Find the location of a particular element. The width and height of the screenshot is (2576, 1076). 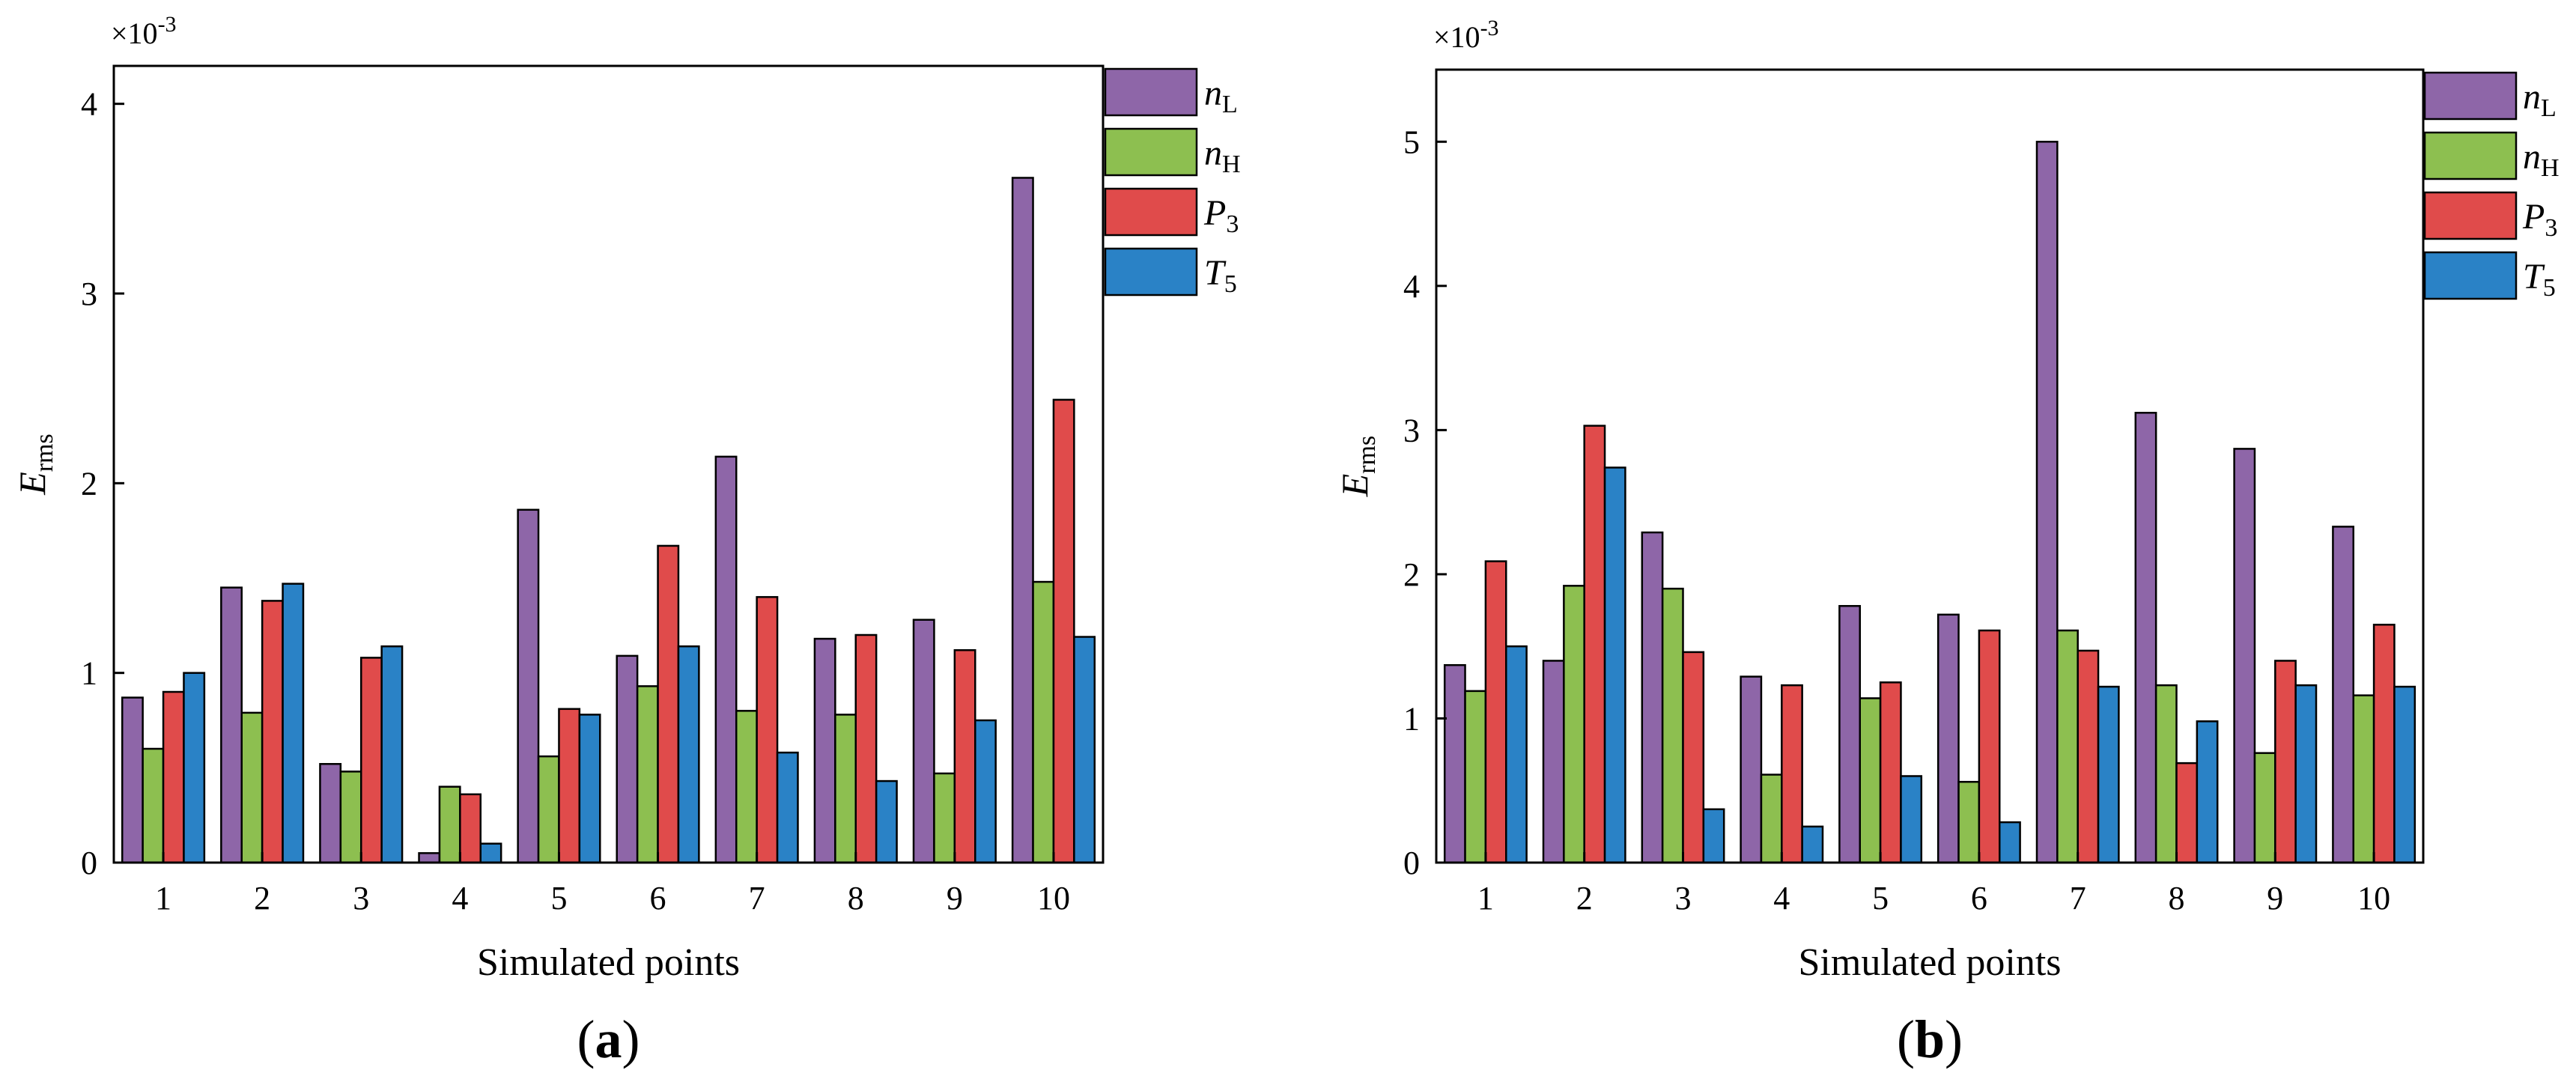

panel-label-letter: b is located at coordinates (1930, 1039).